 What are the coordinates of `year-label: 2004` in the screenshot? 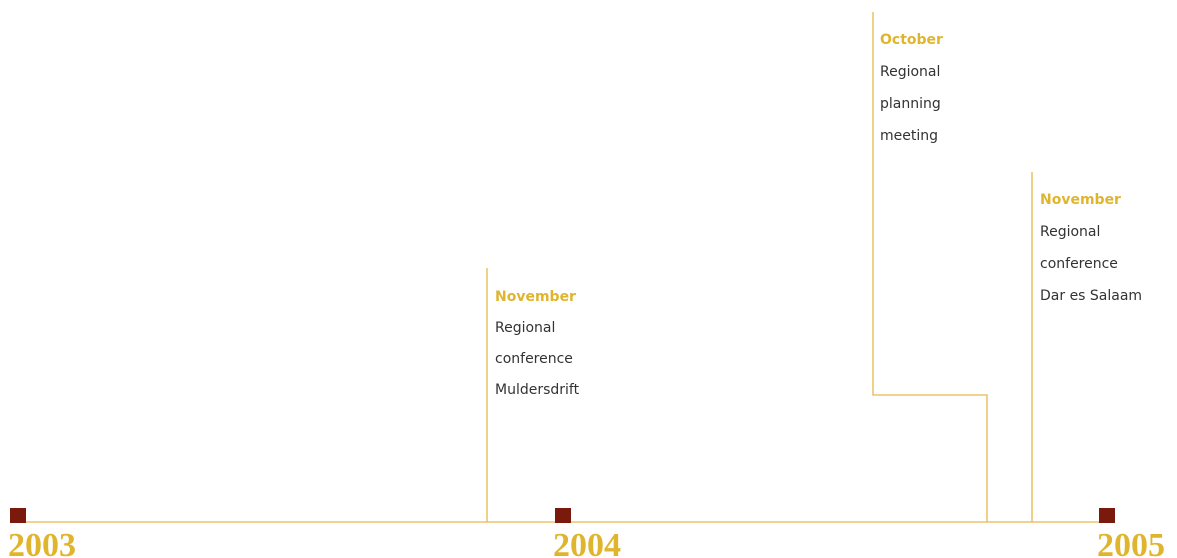 It's located at (587, 542).